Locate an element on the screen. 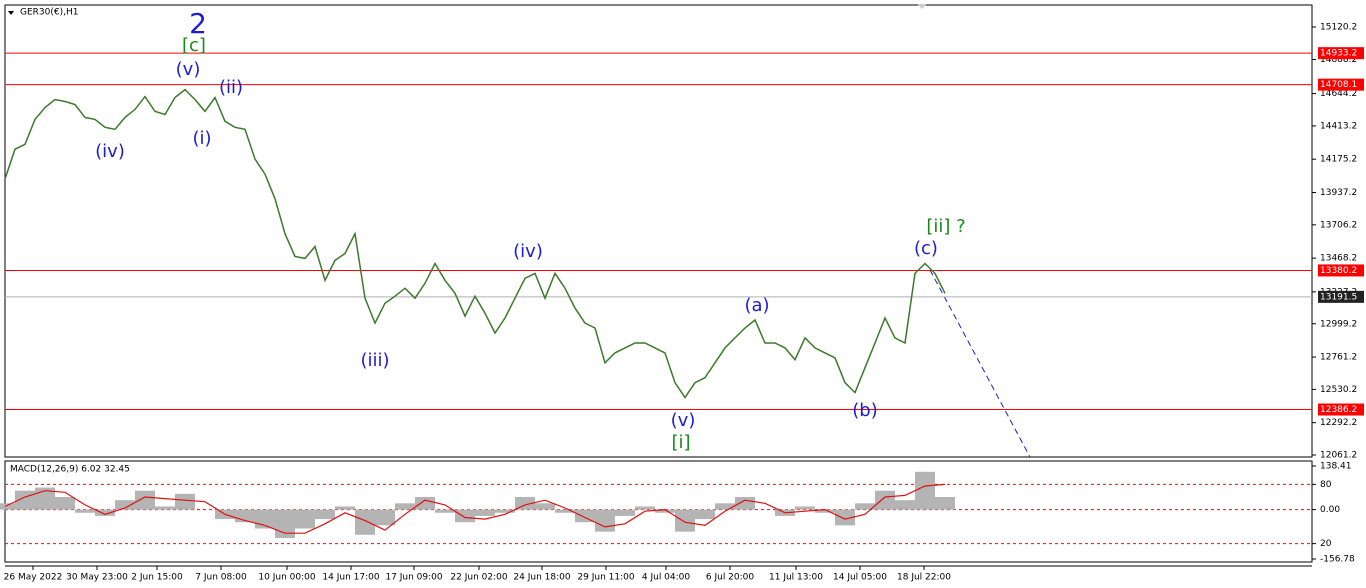 This screenshot has height=588, width=1366. x-tick-label: 14 Jun 17:00 is located at coordinates (350, 578).